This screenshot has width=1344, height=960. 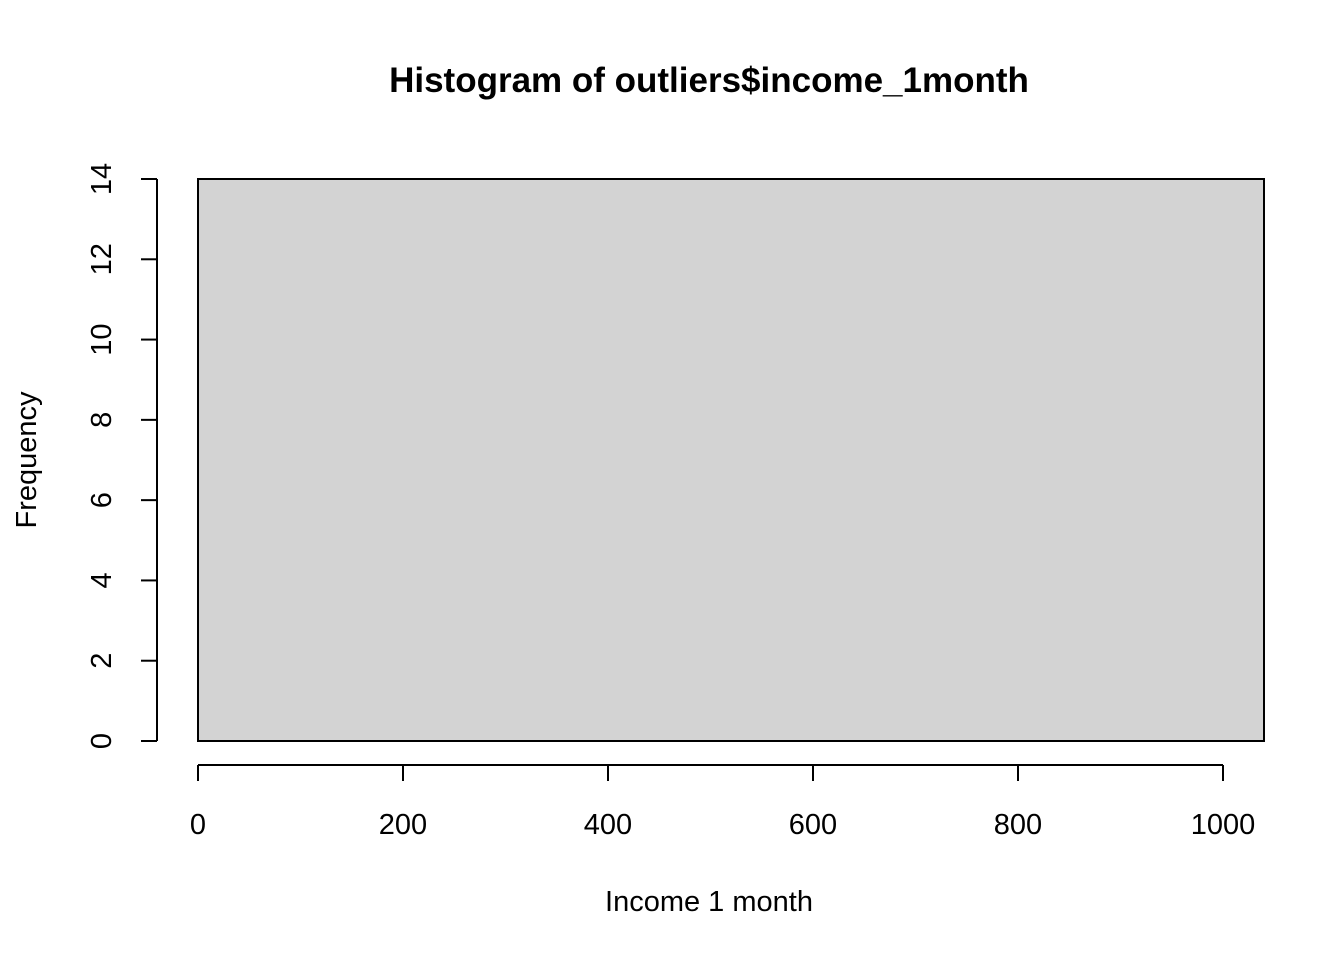 I want to click on x-tick-label-0: 0, so click(x=198, y=825).